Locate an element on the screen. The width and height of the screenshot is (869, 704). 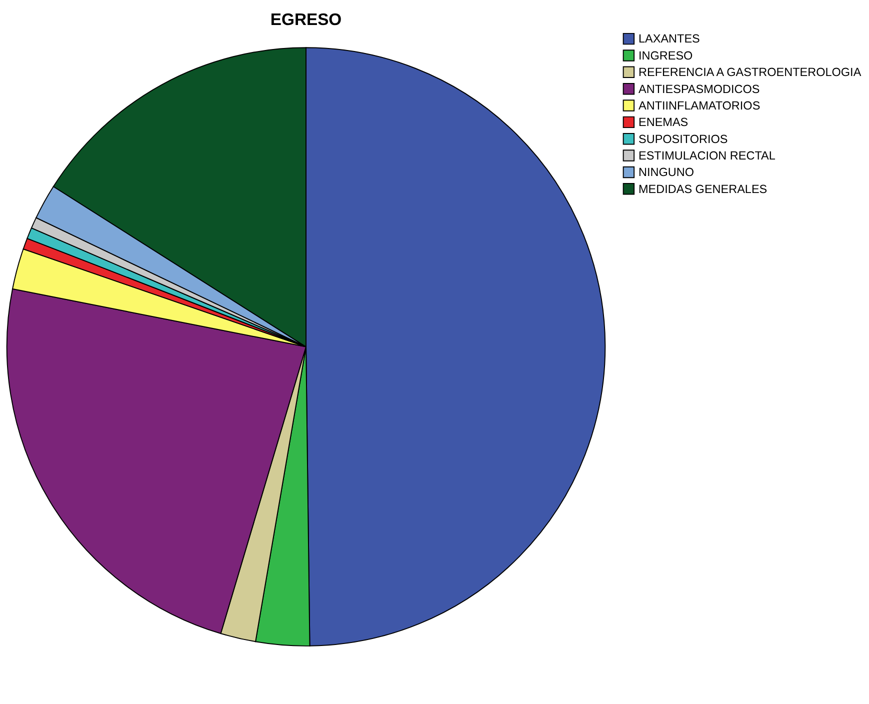
legend-label: MEDIDAS GENERALES is located at coordinates (703, 189).